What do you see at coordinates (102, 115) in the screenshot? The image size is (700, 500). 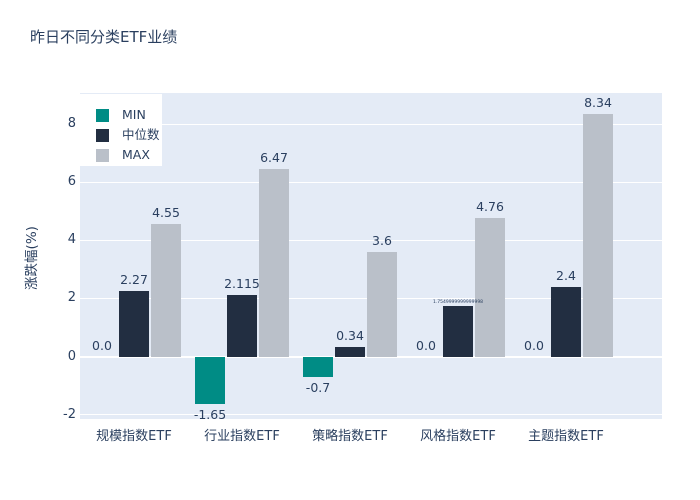 I see `min-series-swatch` at bounding box center [102, 115].